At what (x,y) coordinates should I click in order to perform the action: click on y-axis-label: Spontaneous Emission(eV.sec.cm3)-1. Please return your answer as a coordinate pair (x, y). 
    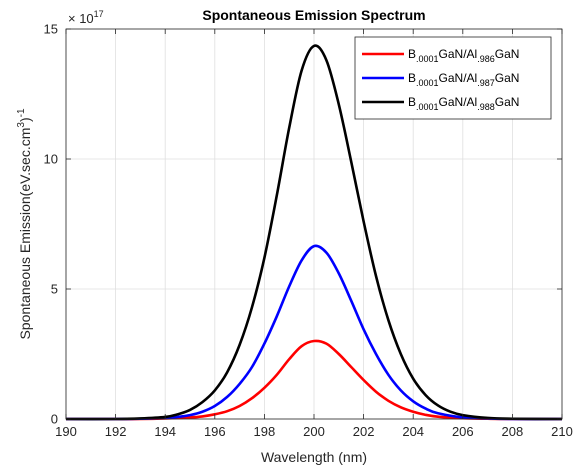
    Looking at the image, I should click on (24, 224).